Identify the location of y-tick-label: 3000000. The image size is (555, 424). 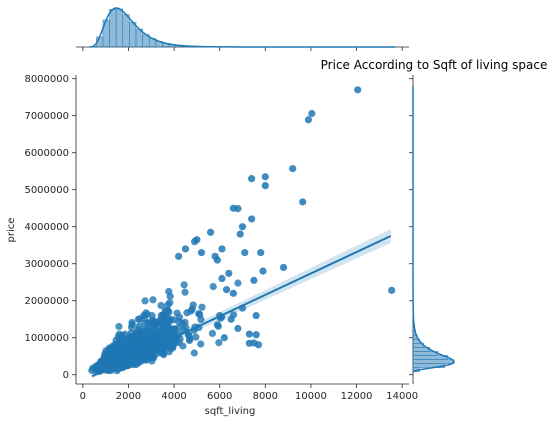
(46, 264).